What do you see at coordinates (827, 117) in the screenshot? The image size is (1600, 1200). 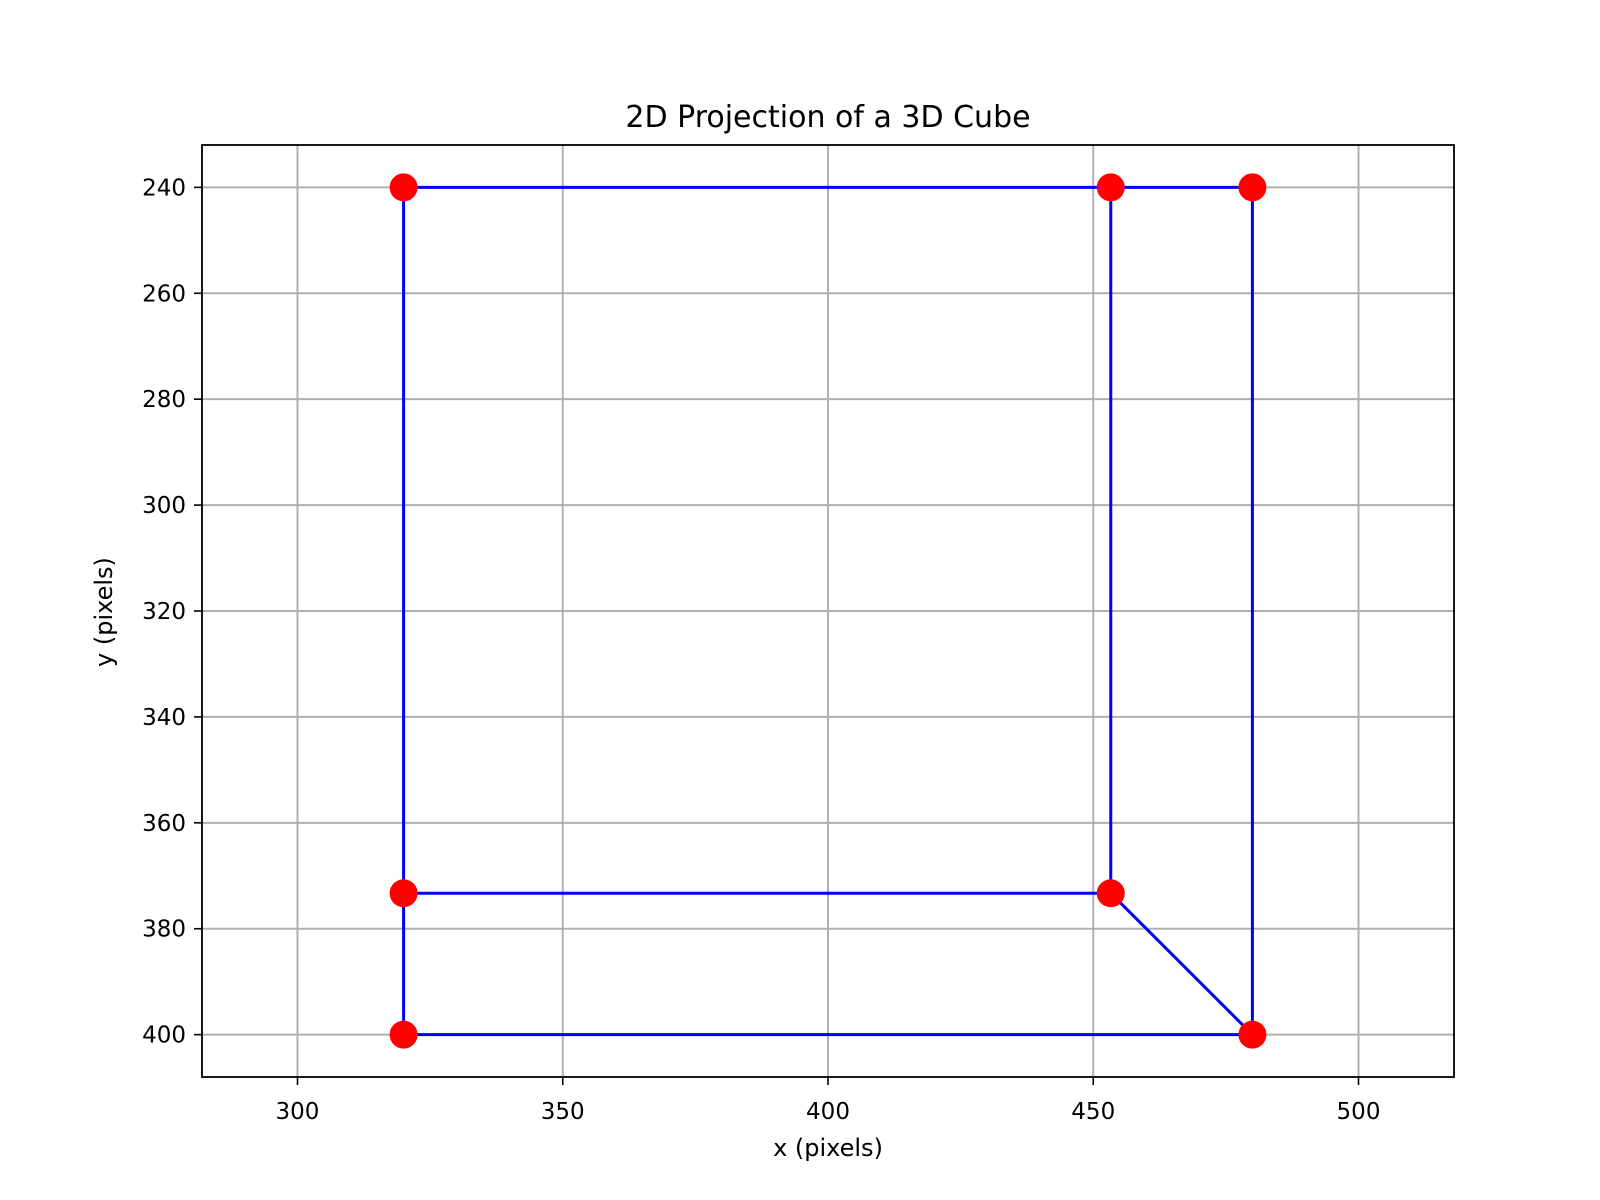 I see `chart-title: 2D Projection of a 3D Cube` at bounding box center [827, 117].